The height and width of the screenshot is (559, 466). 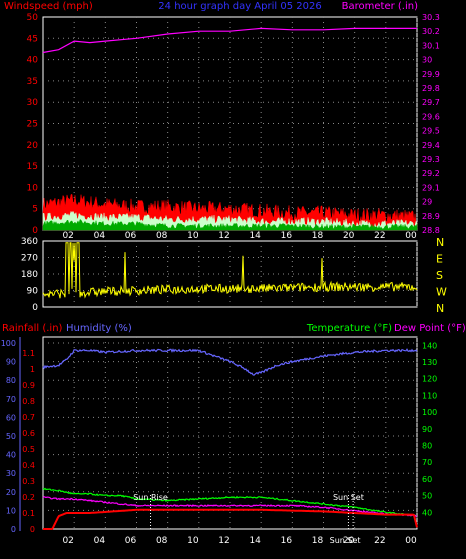 What do you see at coordinates (239, 6) in the screenshot?
I see `chart-title: 24 hour graph day April 05 2026` at bounding box center [239, 6].